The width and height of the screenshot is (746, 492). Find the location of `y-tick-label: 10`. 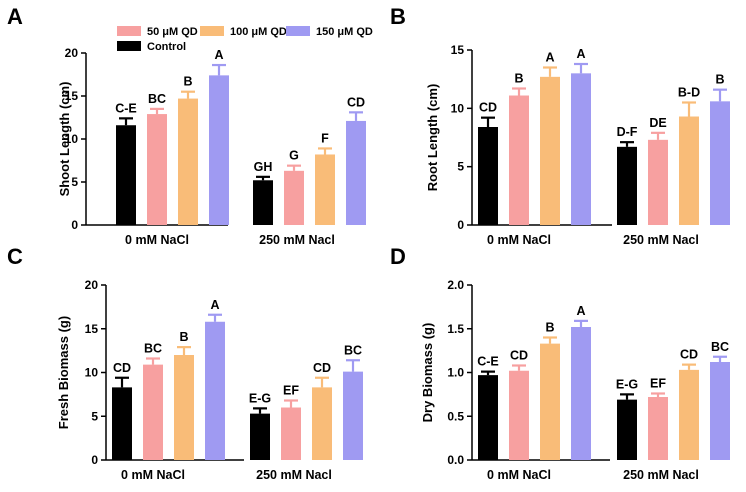

y-tick-label: 10 is located at coordinates (92, 373).